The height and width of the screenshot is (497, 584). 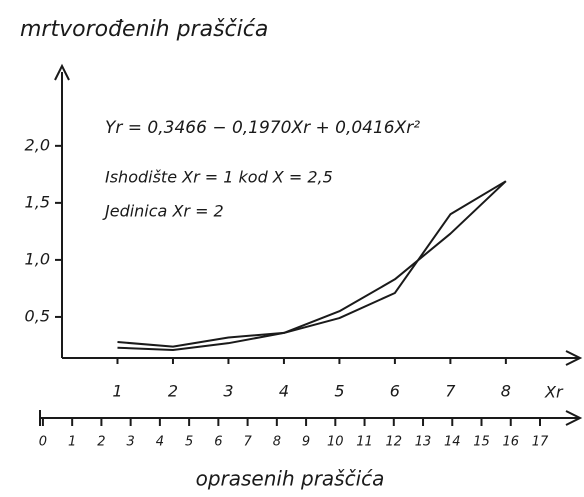 What do you see at coordinates (247, 442) in the screenshot?
I see `x2-tick-label: 7` at bounding box center [247, 442].